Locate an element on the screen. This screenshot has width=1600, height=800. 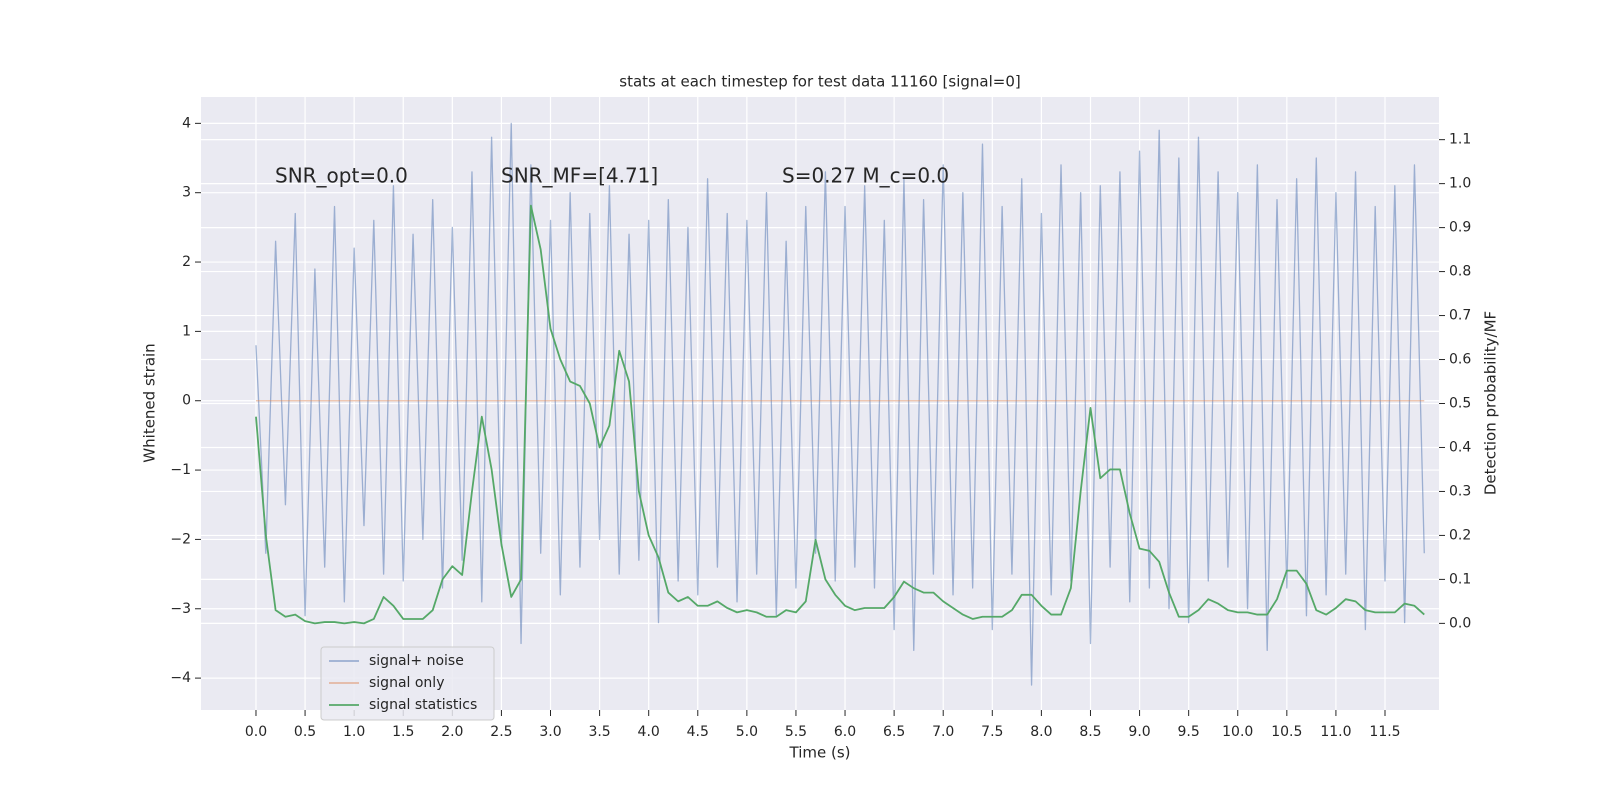
y2-tick-label: 0.1 is located at coordinates (1460, 579).